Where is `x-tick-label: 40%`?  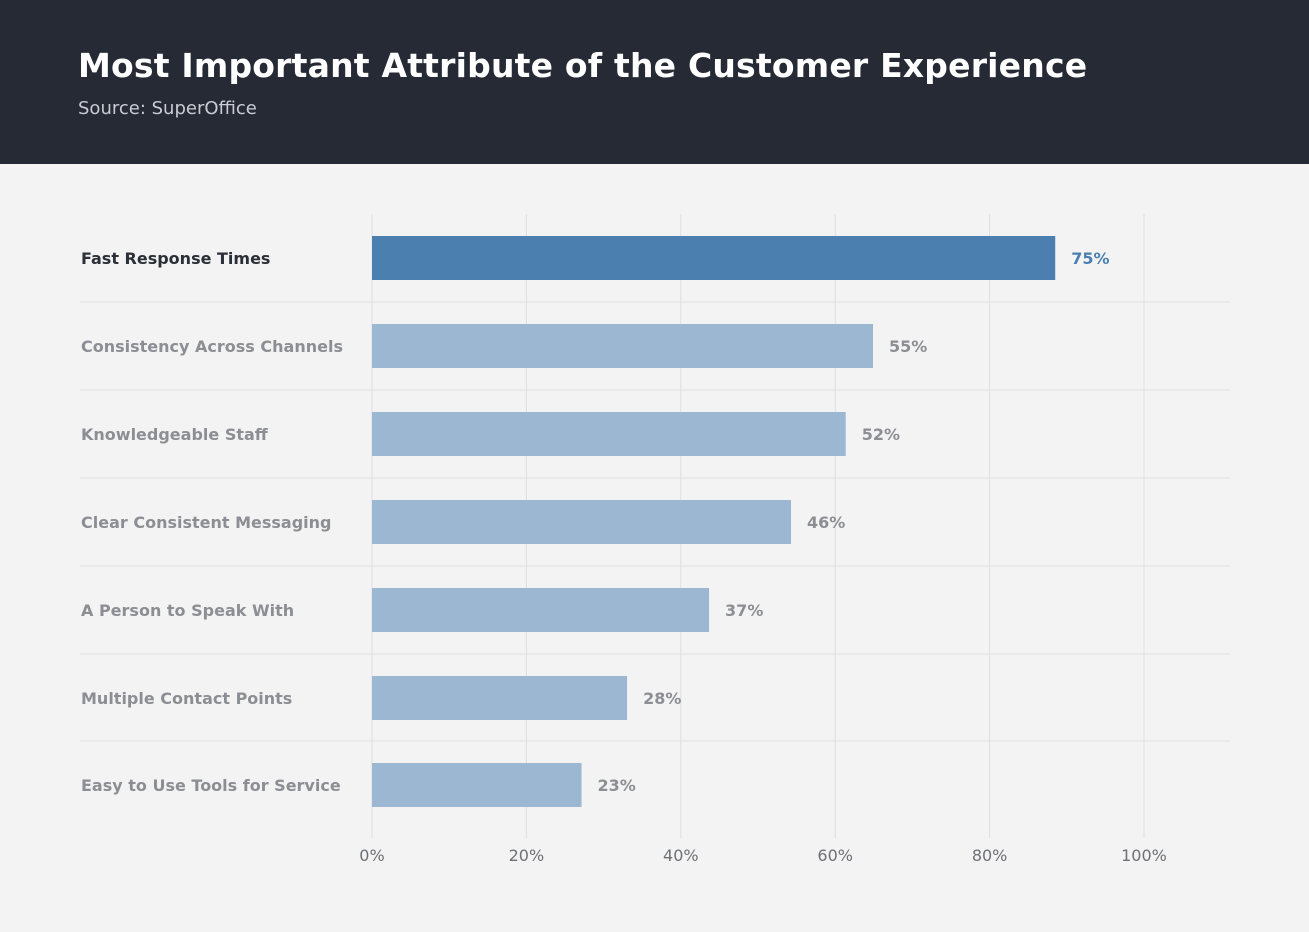 x-tick-label: 40% is located at coordinates (681, 855).